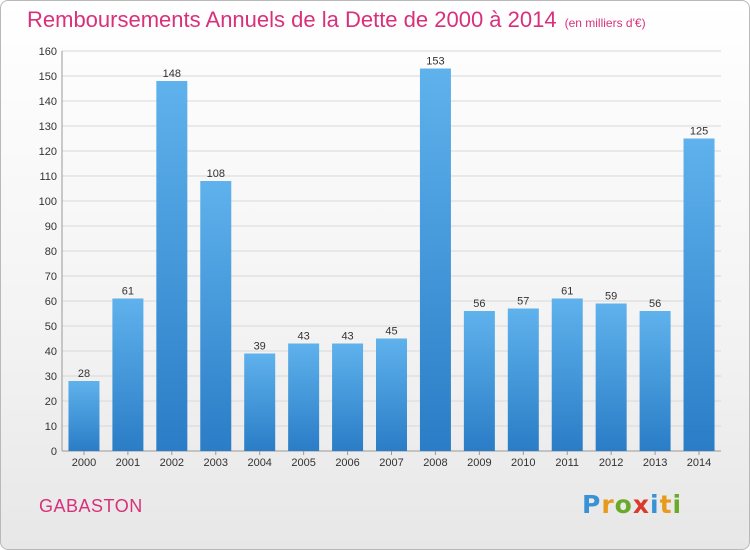 This screenshot has height=550, width=750. Describe the element at coordinates (51, 252) in the screenshot. I see `y-tick-label: 80` at that location.